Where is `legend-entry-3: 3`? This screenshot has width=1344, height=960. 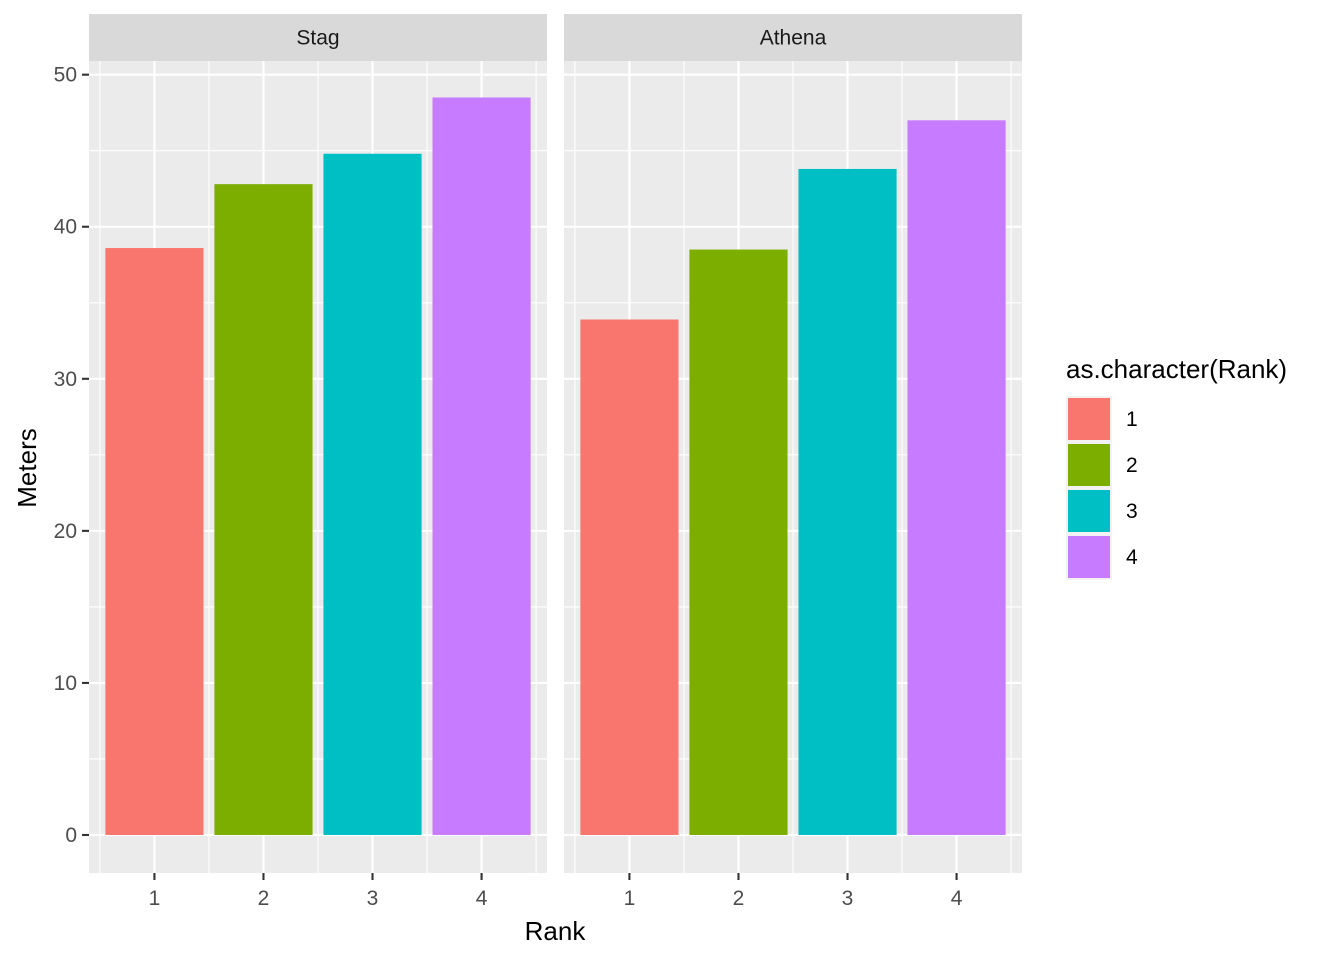
legend-entry-3: 3 is located at coordinates (1102, 511).